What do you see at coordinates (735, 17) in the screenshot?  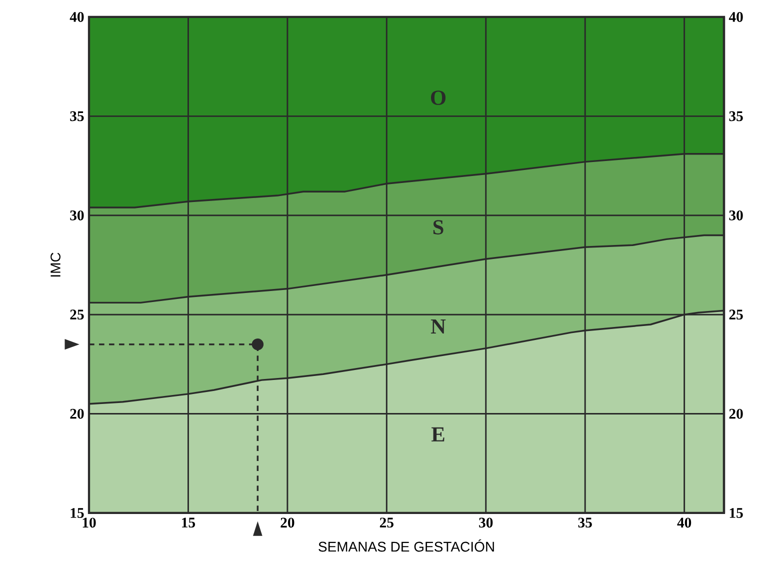 I see `y2-tick-label: 40` at bounding box center [735, 17].